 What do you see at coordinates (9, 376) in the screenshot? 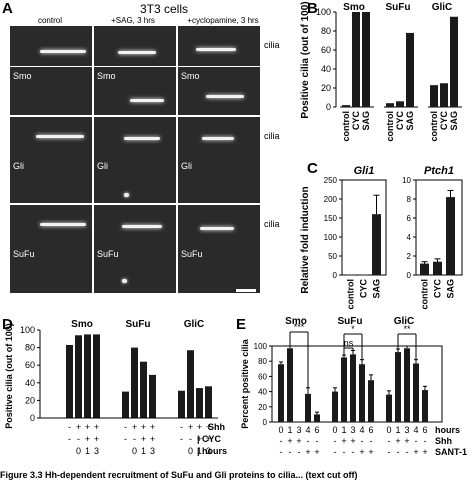
I see `y-axis-label: Positive cilia (out of 100)` at bounding box center [9, 376].